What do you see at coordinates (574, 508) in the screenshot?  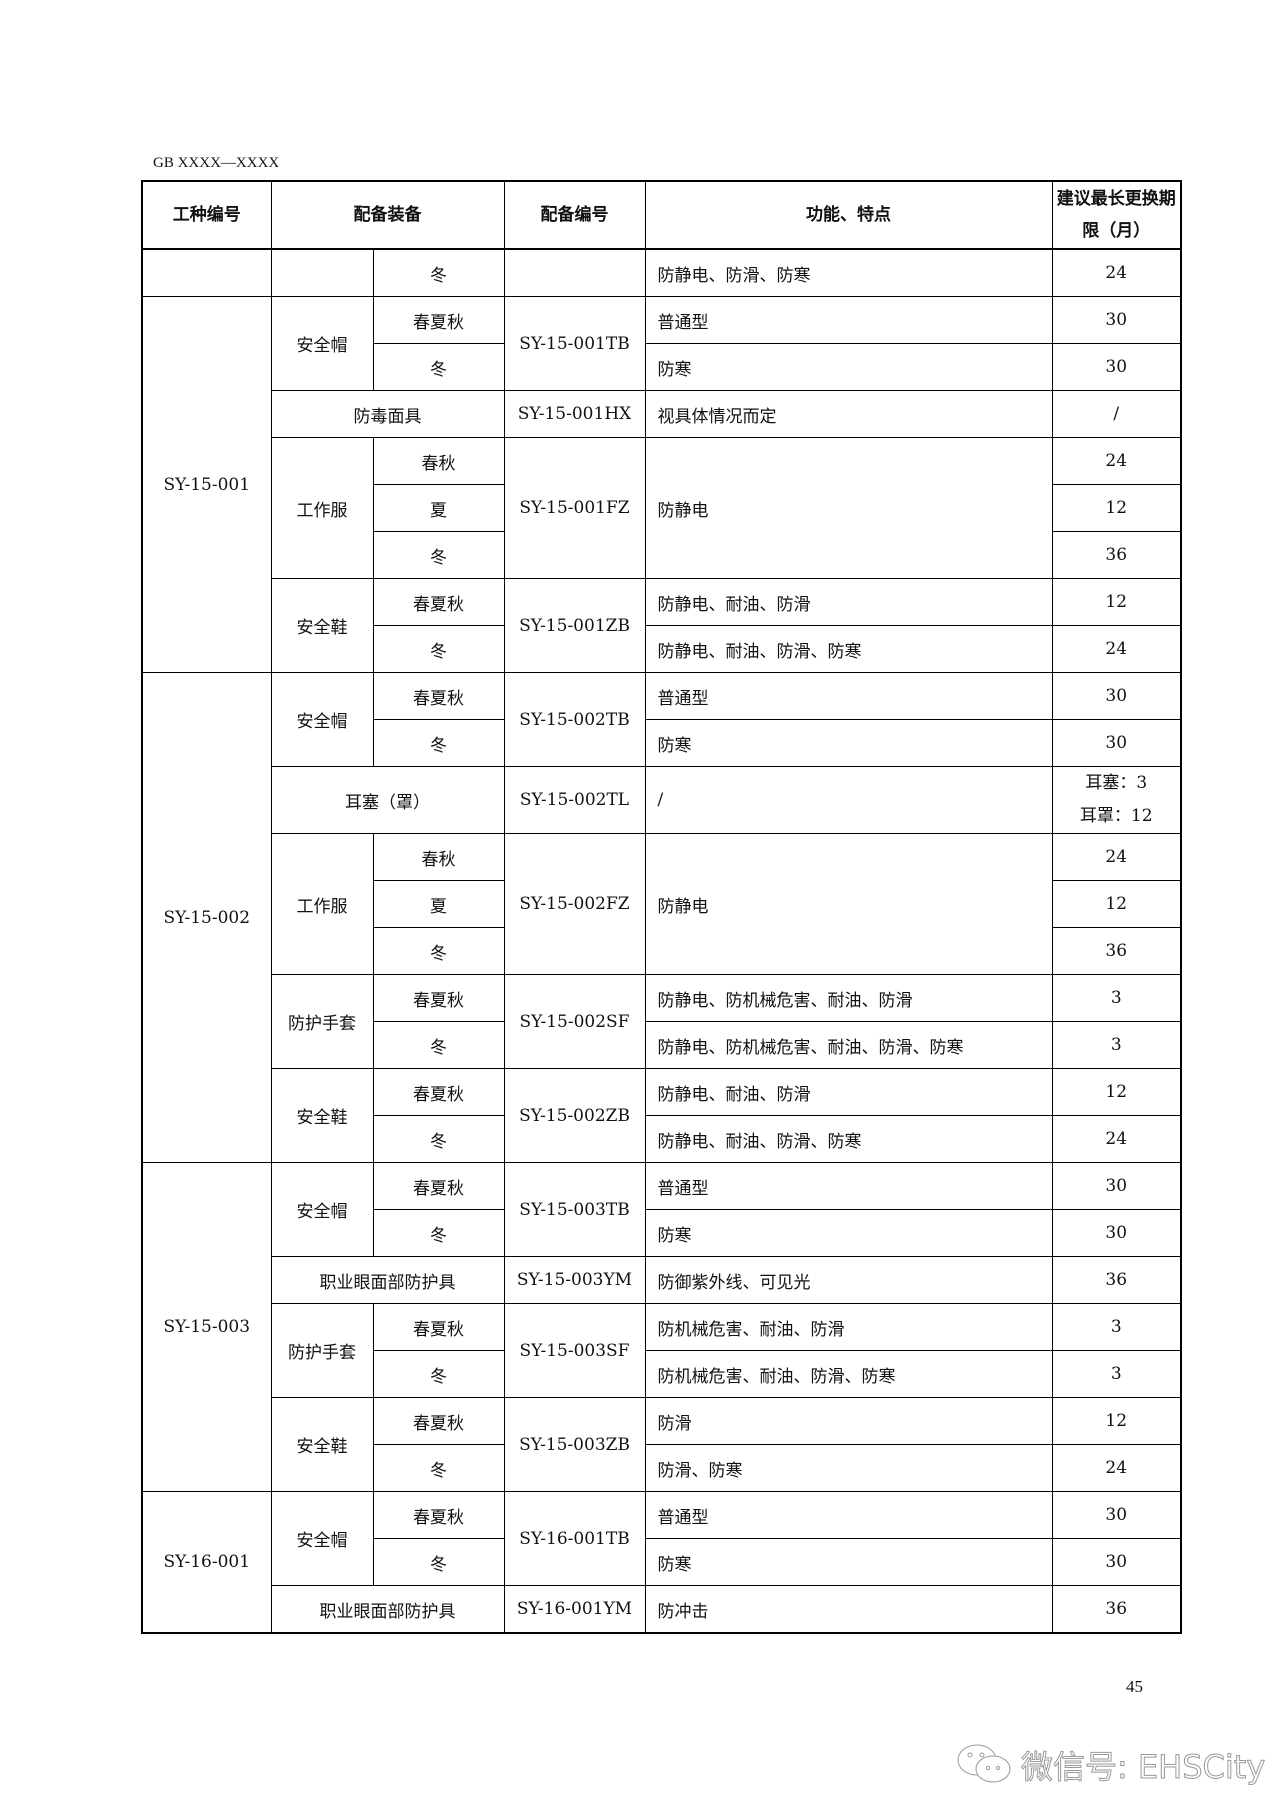 I see `equipment-code: SY-15-001FZ` at bounding box center [574, 508].